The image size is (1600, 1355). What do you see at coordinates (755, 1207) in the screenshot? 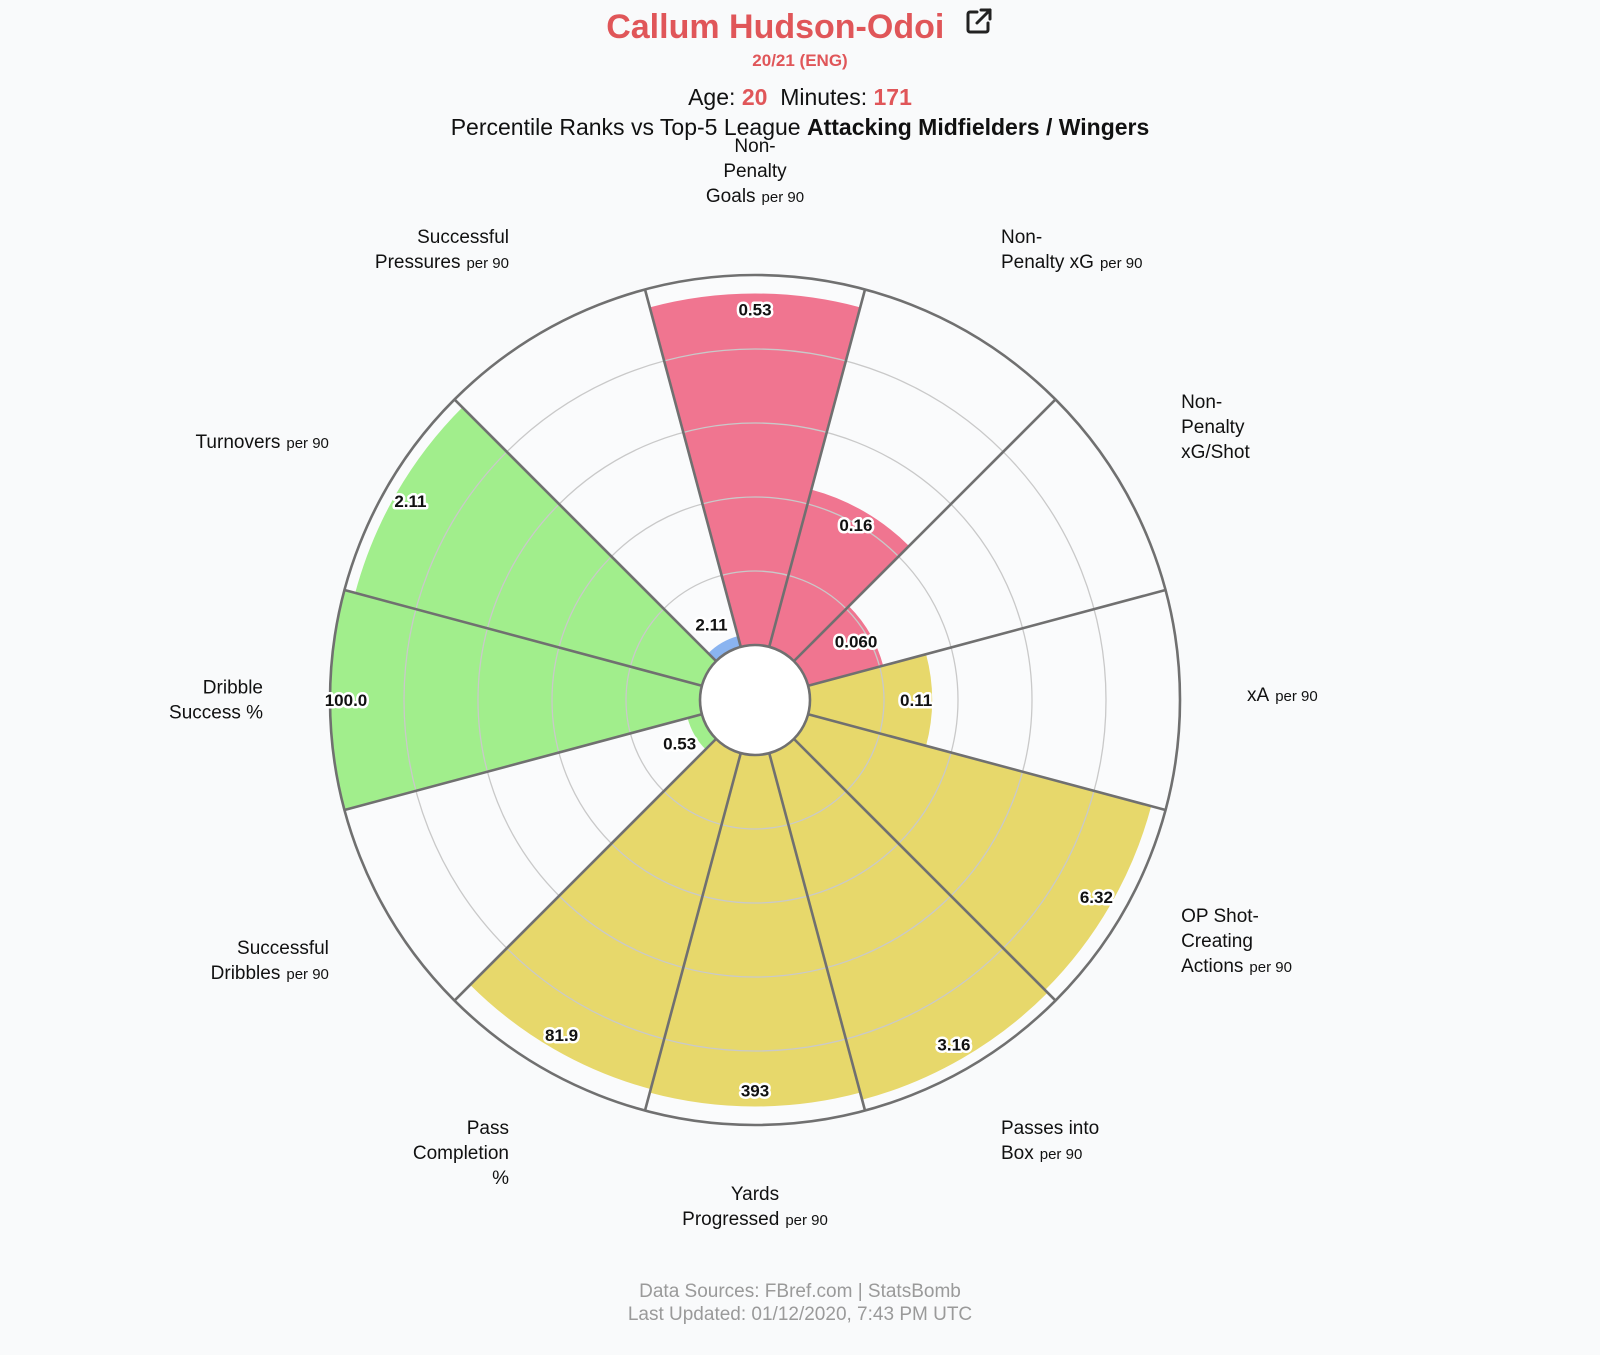
I see `category-label-6: Yards Progressed per 90` at bounding box center [755, 1207].